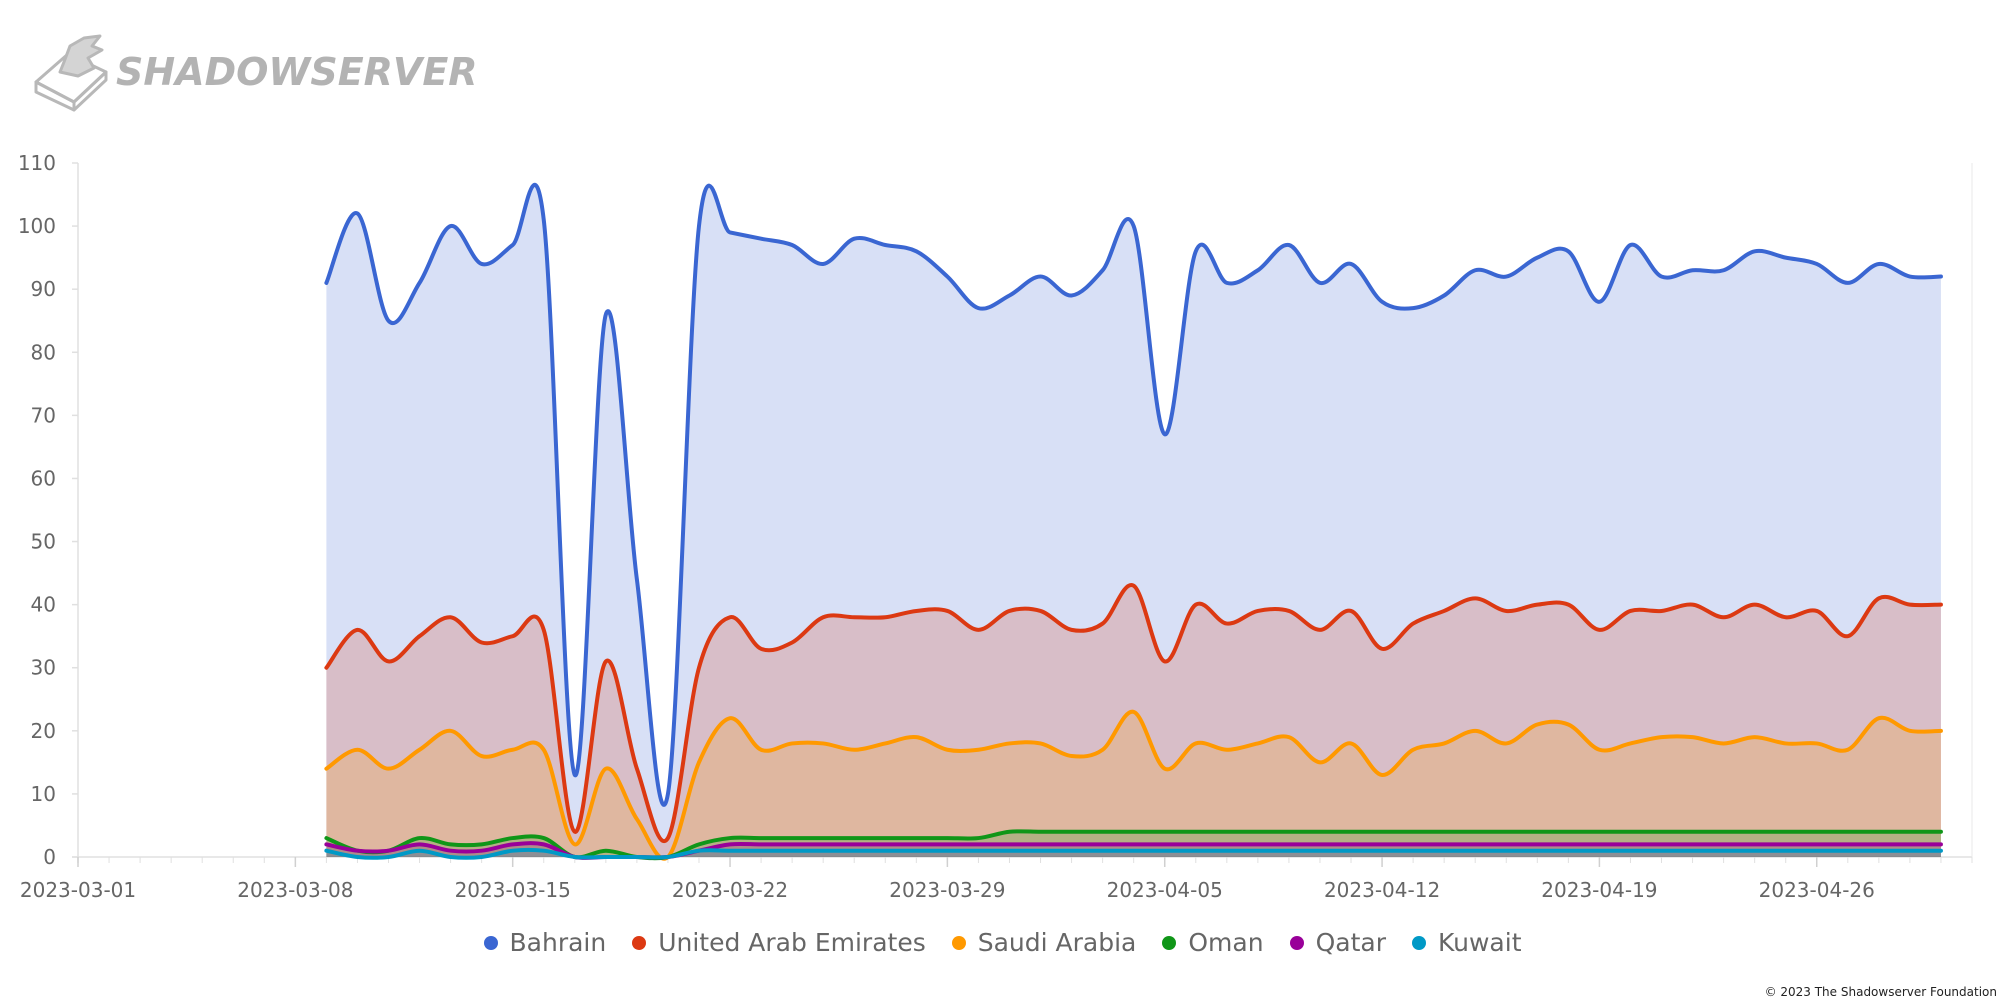  Describe the element at coordinates (1226, 942) in the screenshot. I see `legend-label: Oman` at that location.